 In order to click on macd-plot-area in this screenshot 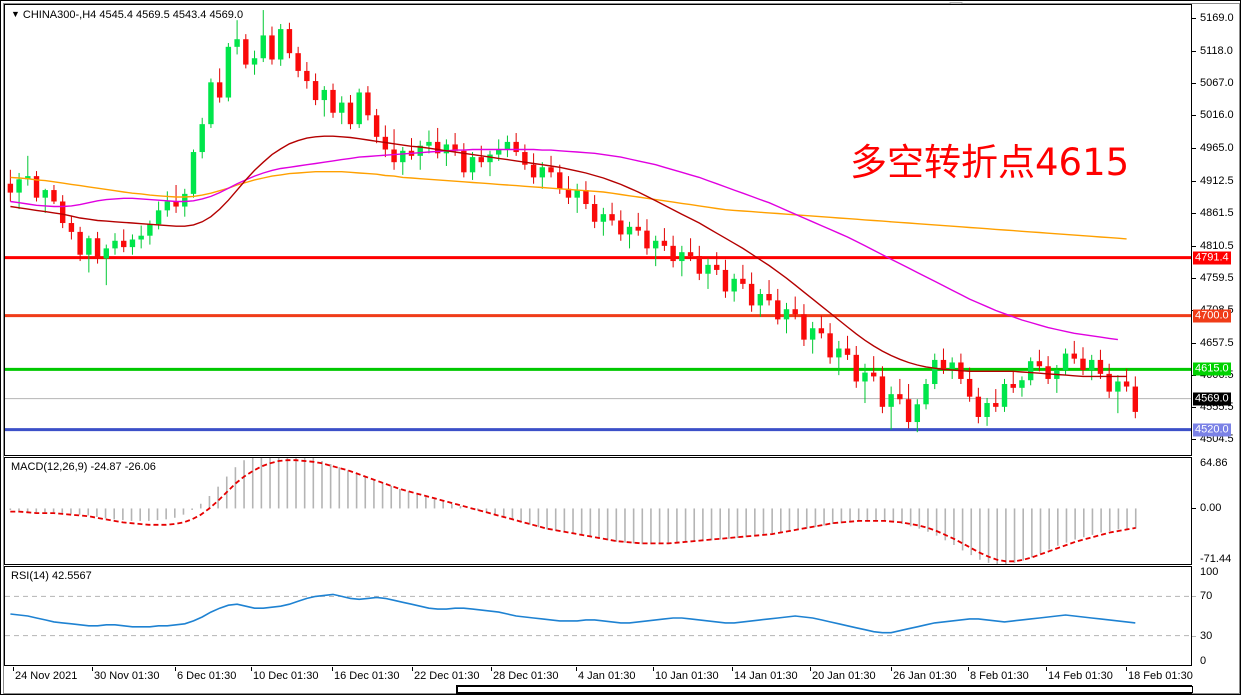, I will do `click(598, 511)`.